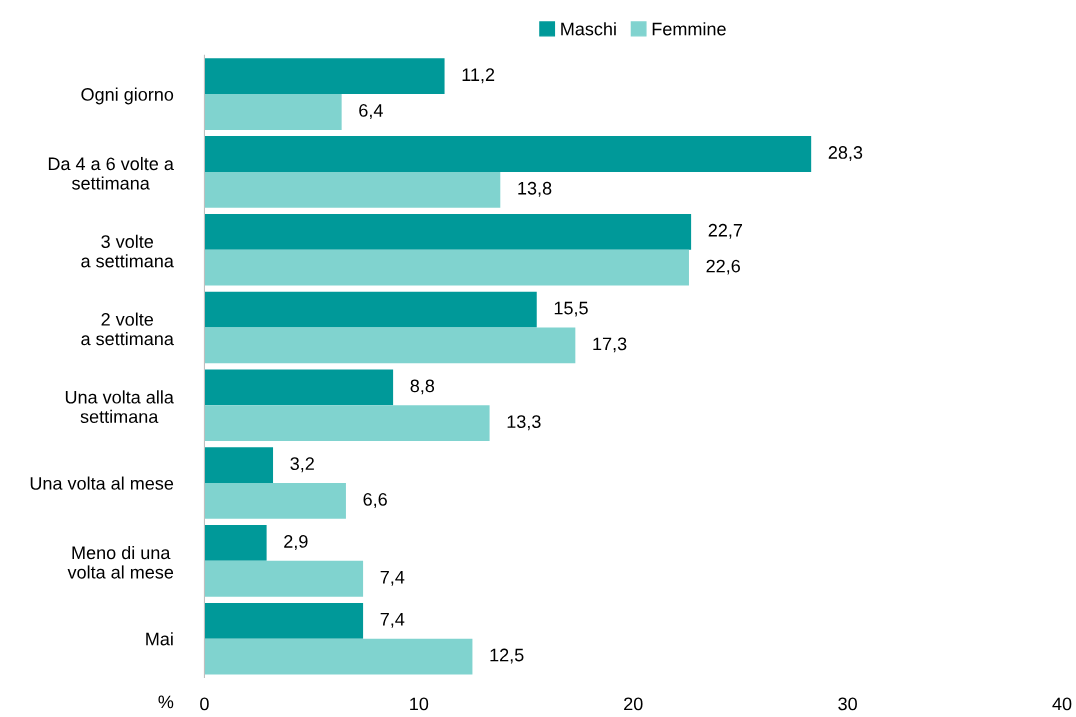 This screenshot has width=1076, height=717. Describe the element at coordinates (204, 704) in the screenshot. I see `x-tick-label: 0` at that location.